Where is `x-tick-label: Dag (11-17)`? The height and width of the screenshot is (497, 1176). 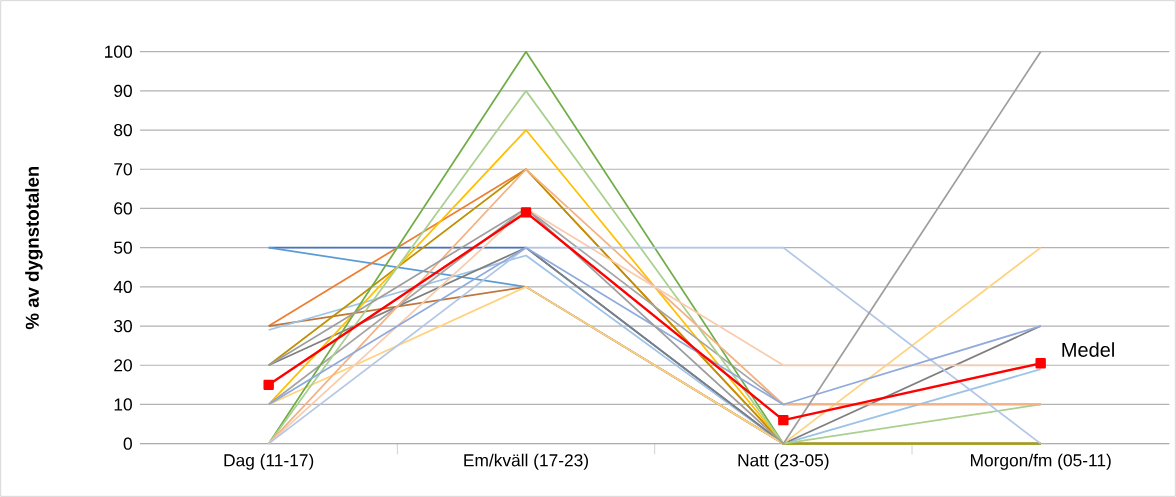 x-tick-label: Dag (11-17) is located at coordinates (269, 461).